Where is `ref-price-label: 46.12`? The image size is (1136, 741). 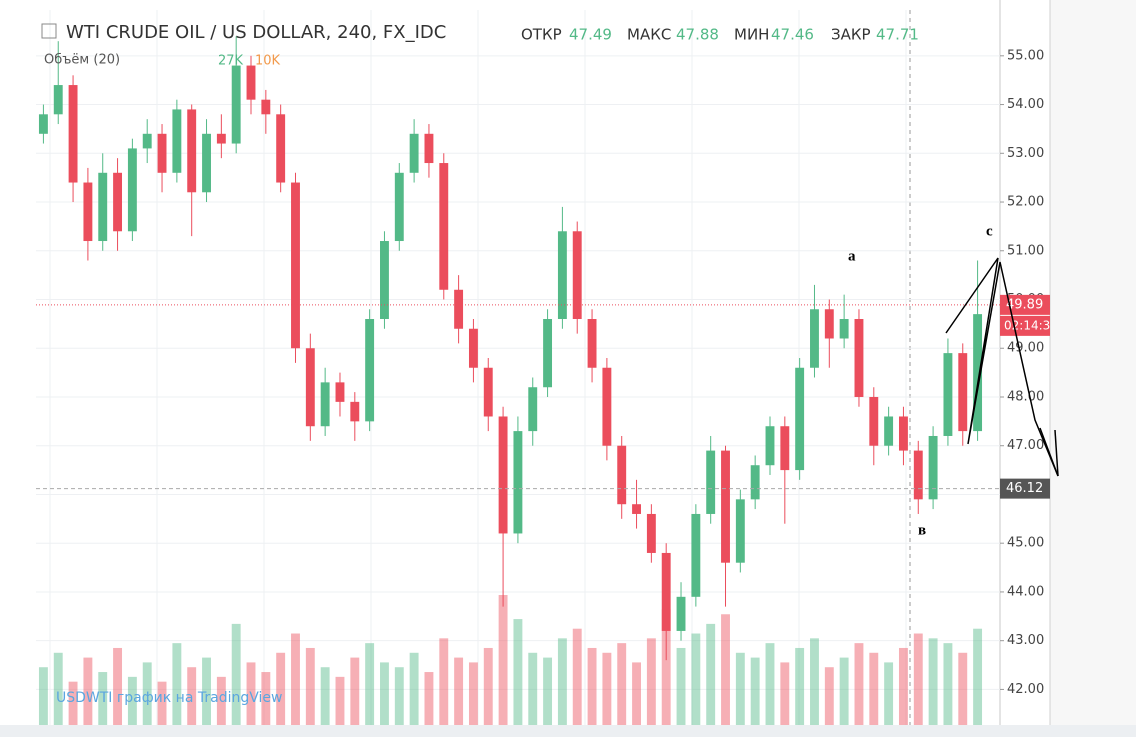 ref-price-label: 46.12 is located at coordinates (1024, 488).